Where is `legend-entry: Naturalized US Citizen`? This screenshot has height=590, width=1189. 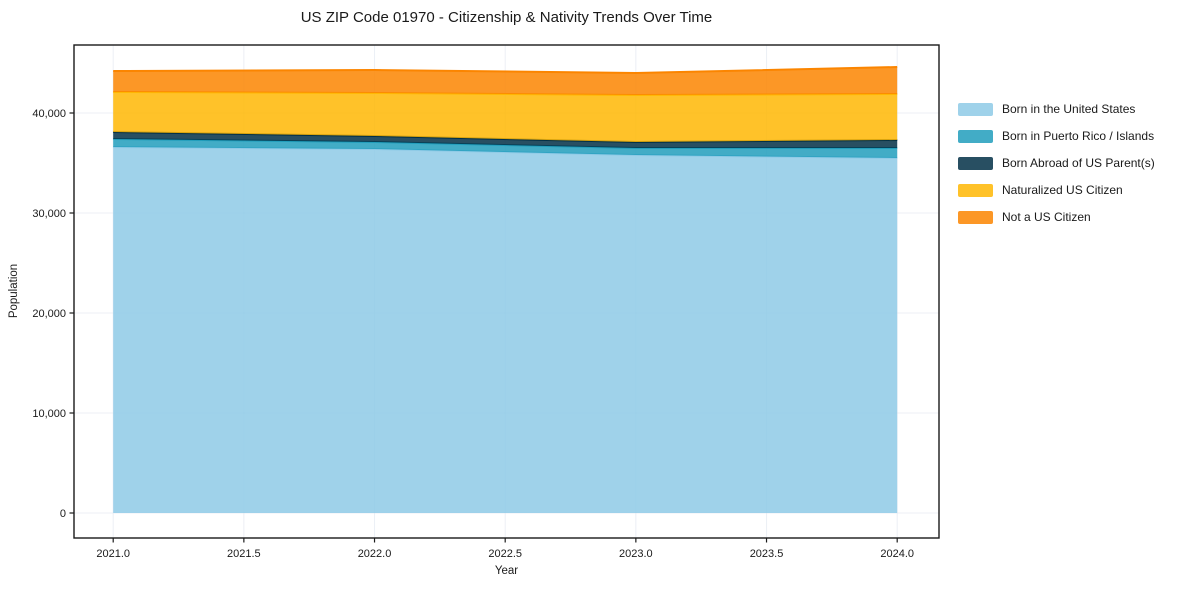
legend-entry: Naturalized US Citizen is located at coordinates (1056, 190).